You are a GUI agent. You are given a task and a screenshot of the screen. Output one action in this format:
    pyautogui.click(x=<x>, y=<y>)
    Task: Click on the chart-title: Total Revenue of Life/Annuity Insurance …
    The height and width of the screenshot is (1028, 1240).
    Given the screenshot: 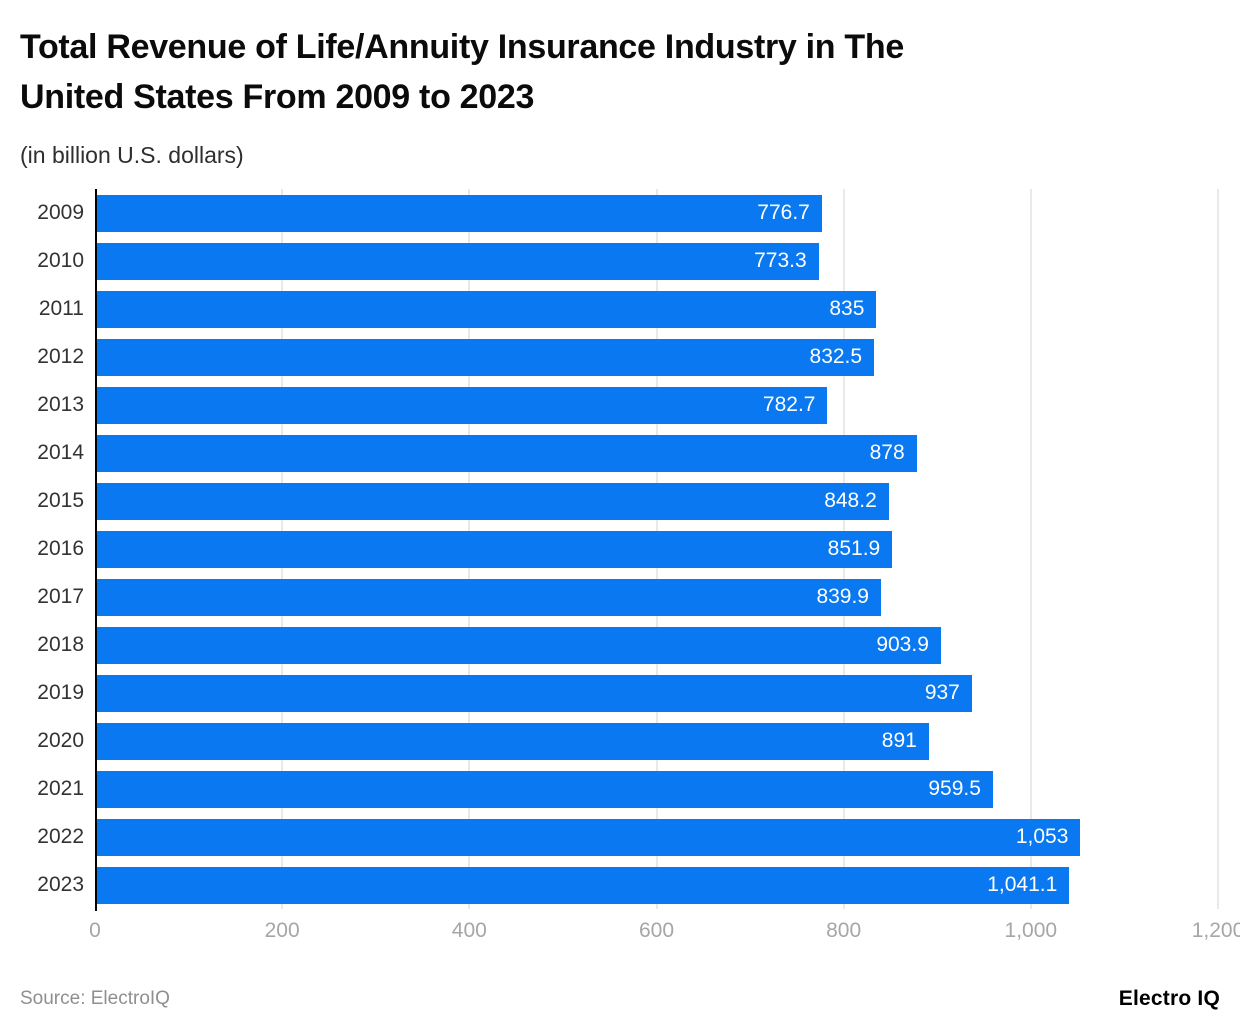 What is the action you would take?
    pyautogui.click(x=462, y=72)
    